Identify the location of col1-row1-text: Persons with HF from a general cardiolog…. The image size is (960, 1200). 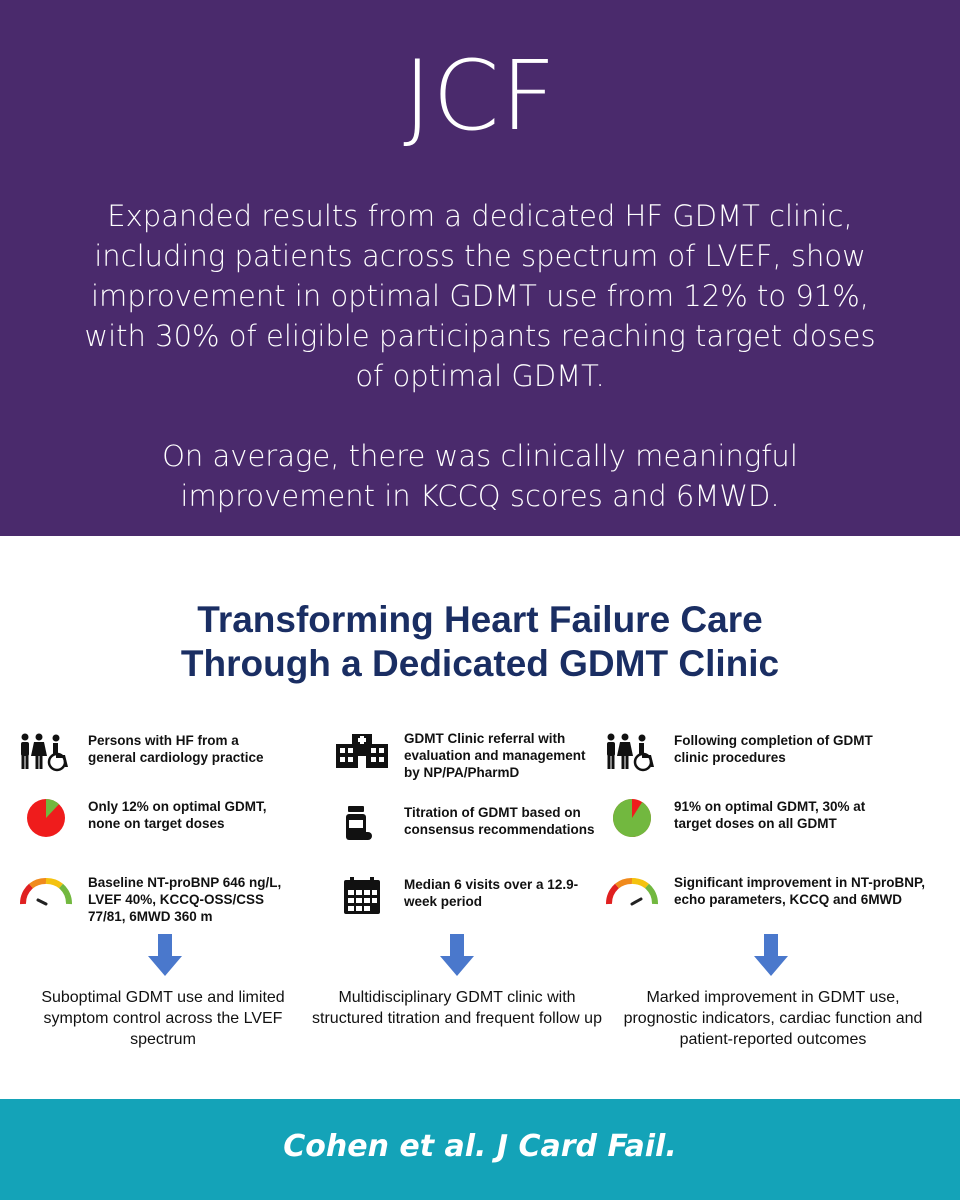
(176, 749).